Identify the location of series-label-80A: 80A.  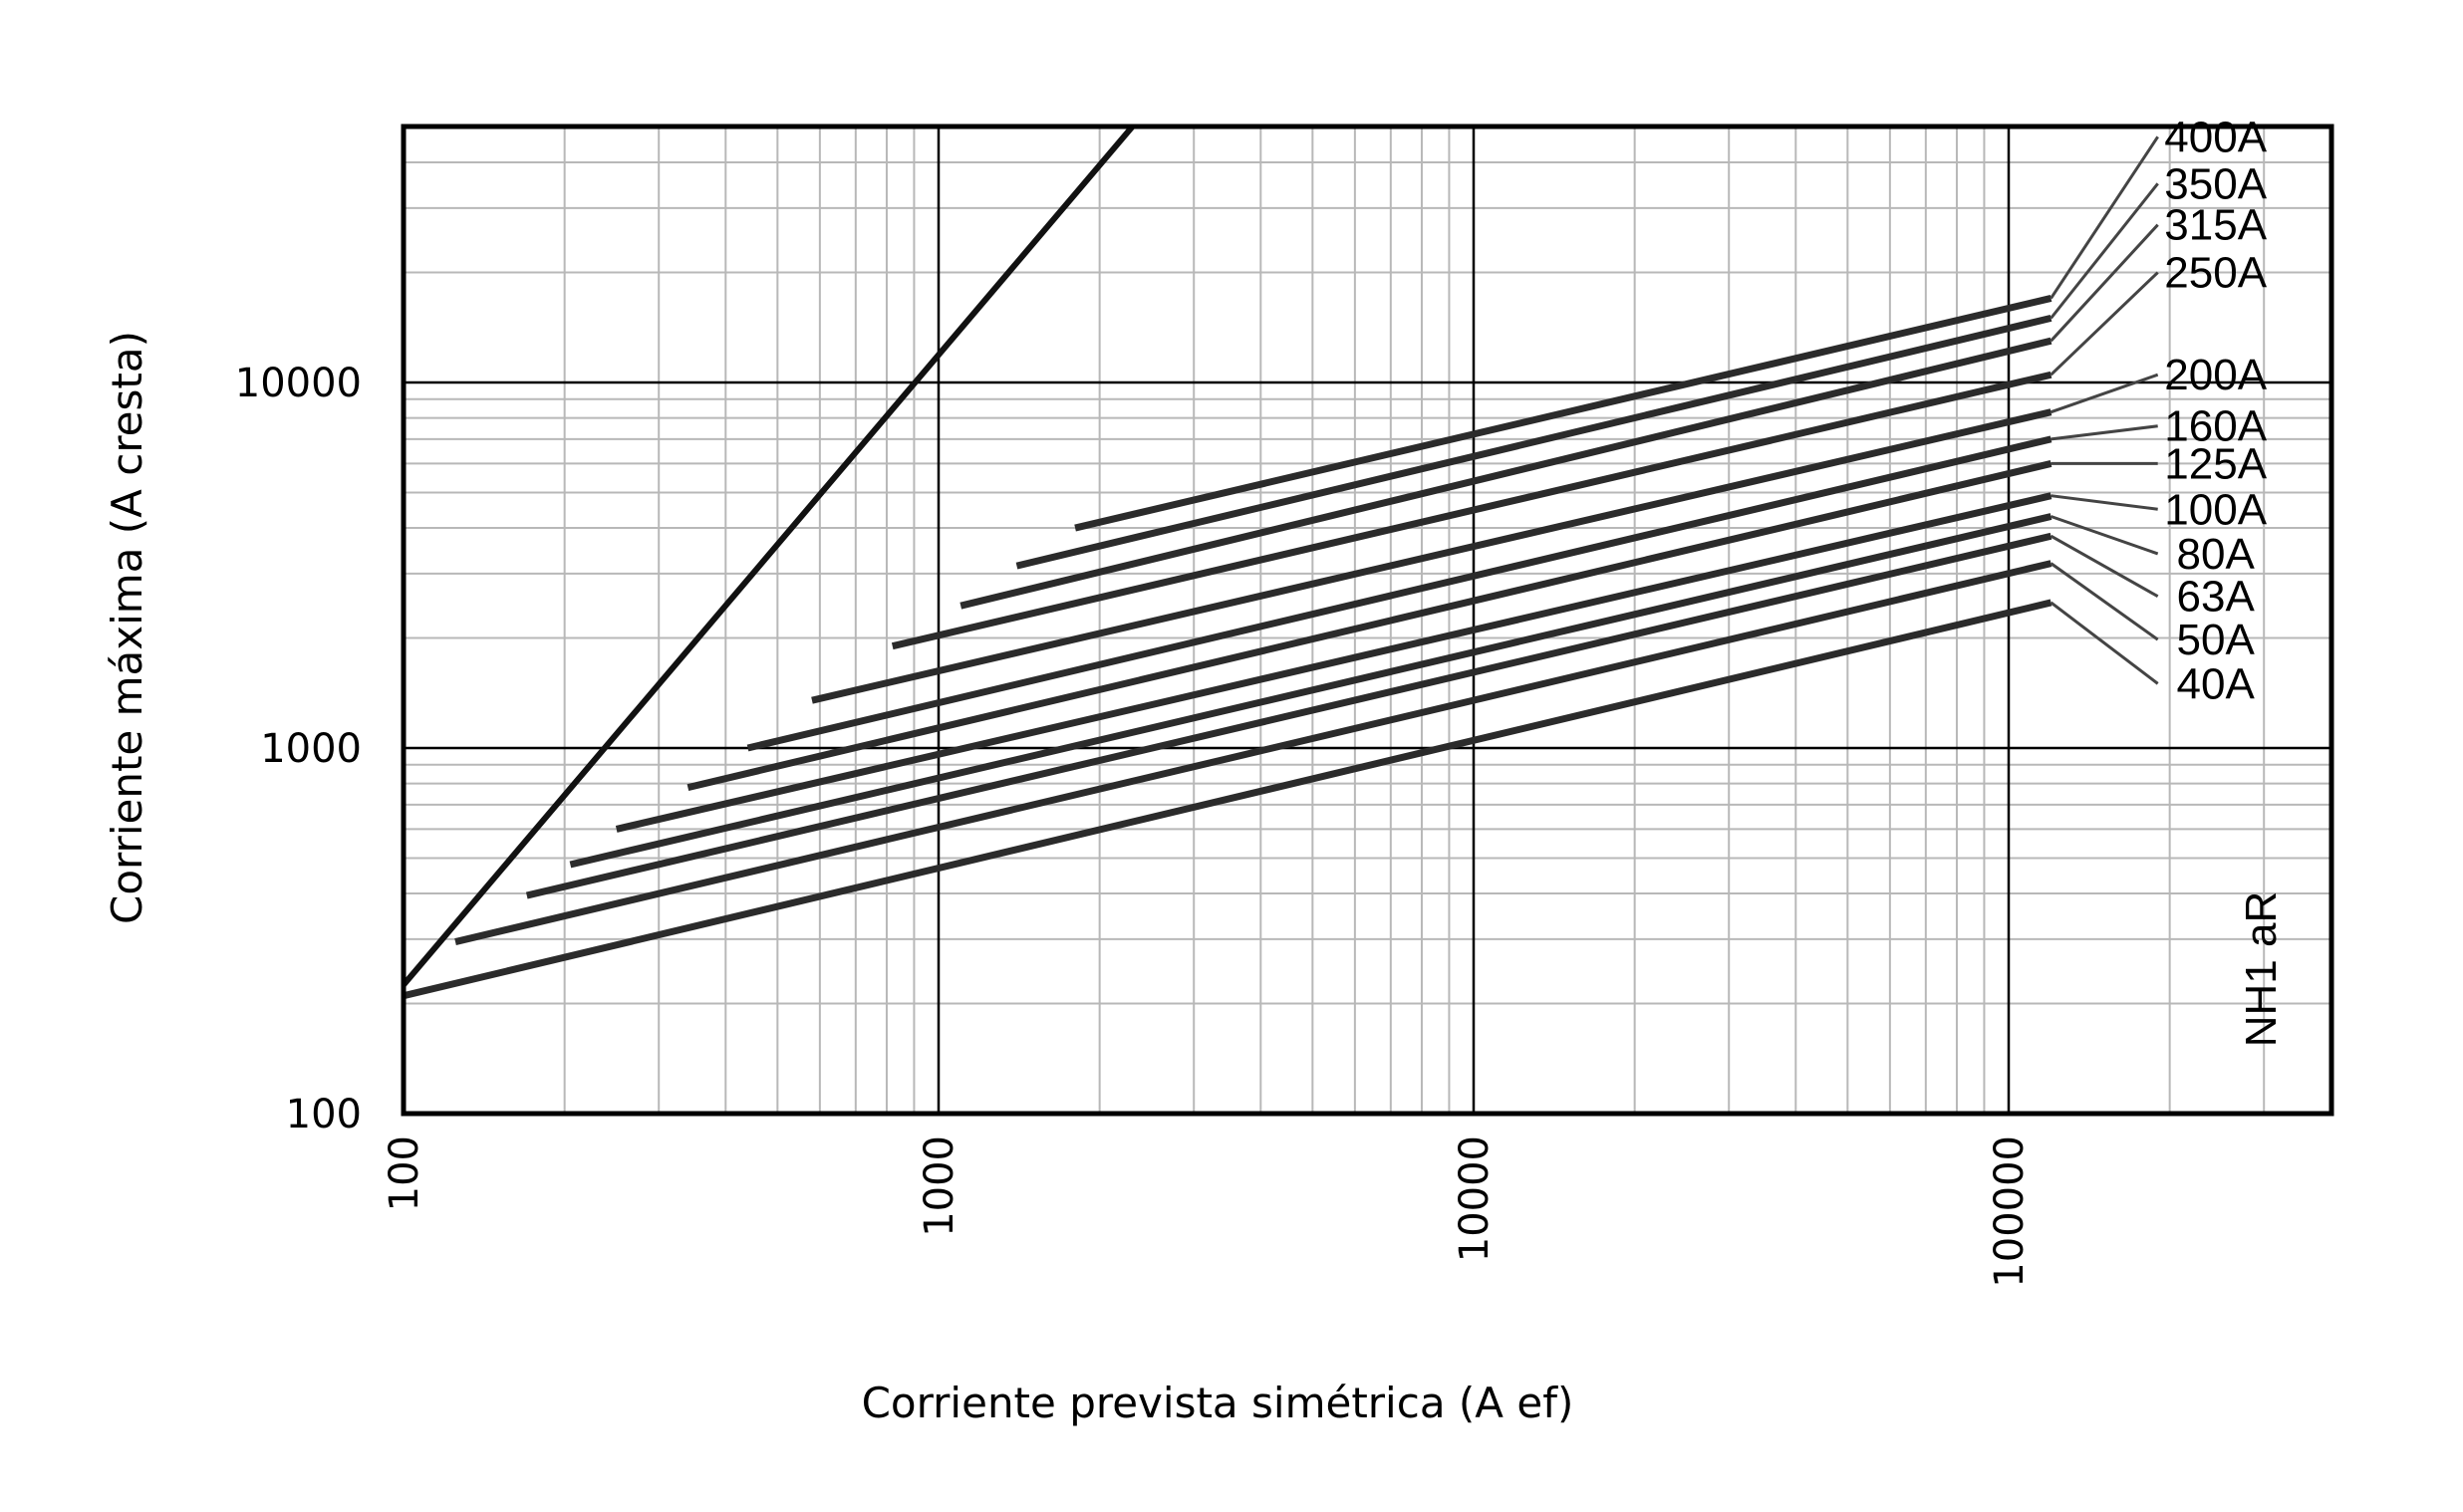
(2216, 554).